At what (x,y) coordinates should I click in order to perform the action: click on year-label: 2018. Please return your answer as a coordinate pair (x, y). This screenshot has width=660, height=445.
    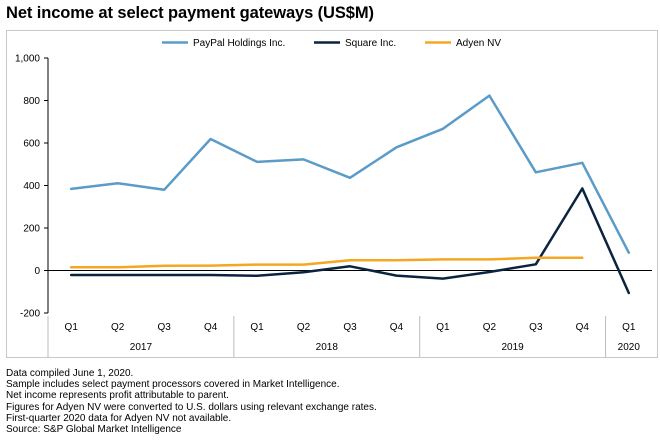
    Looking at the image, I should click on (327, 347).